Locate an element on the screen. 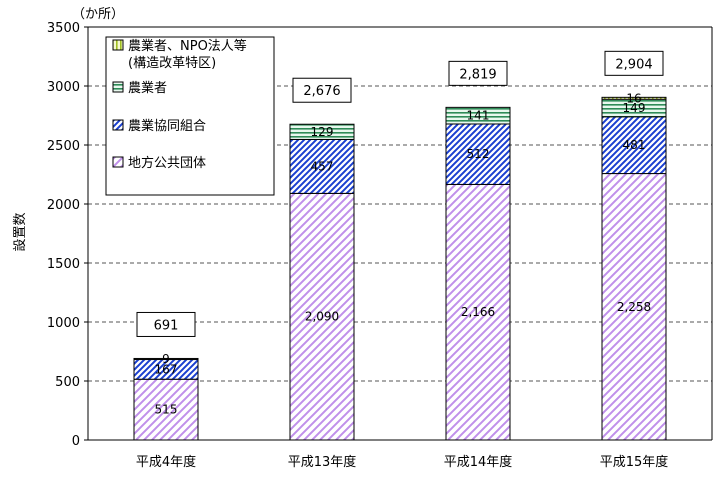 This screenshot has width=720, height=479. legend-label: 農業者、NPO法人等 is located at coordinates (187, 46).